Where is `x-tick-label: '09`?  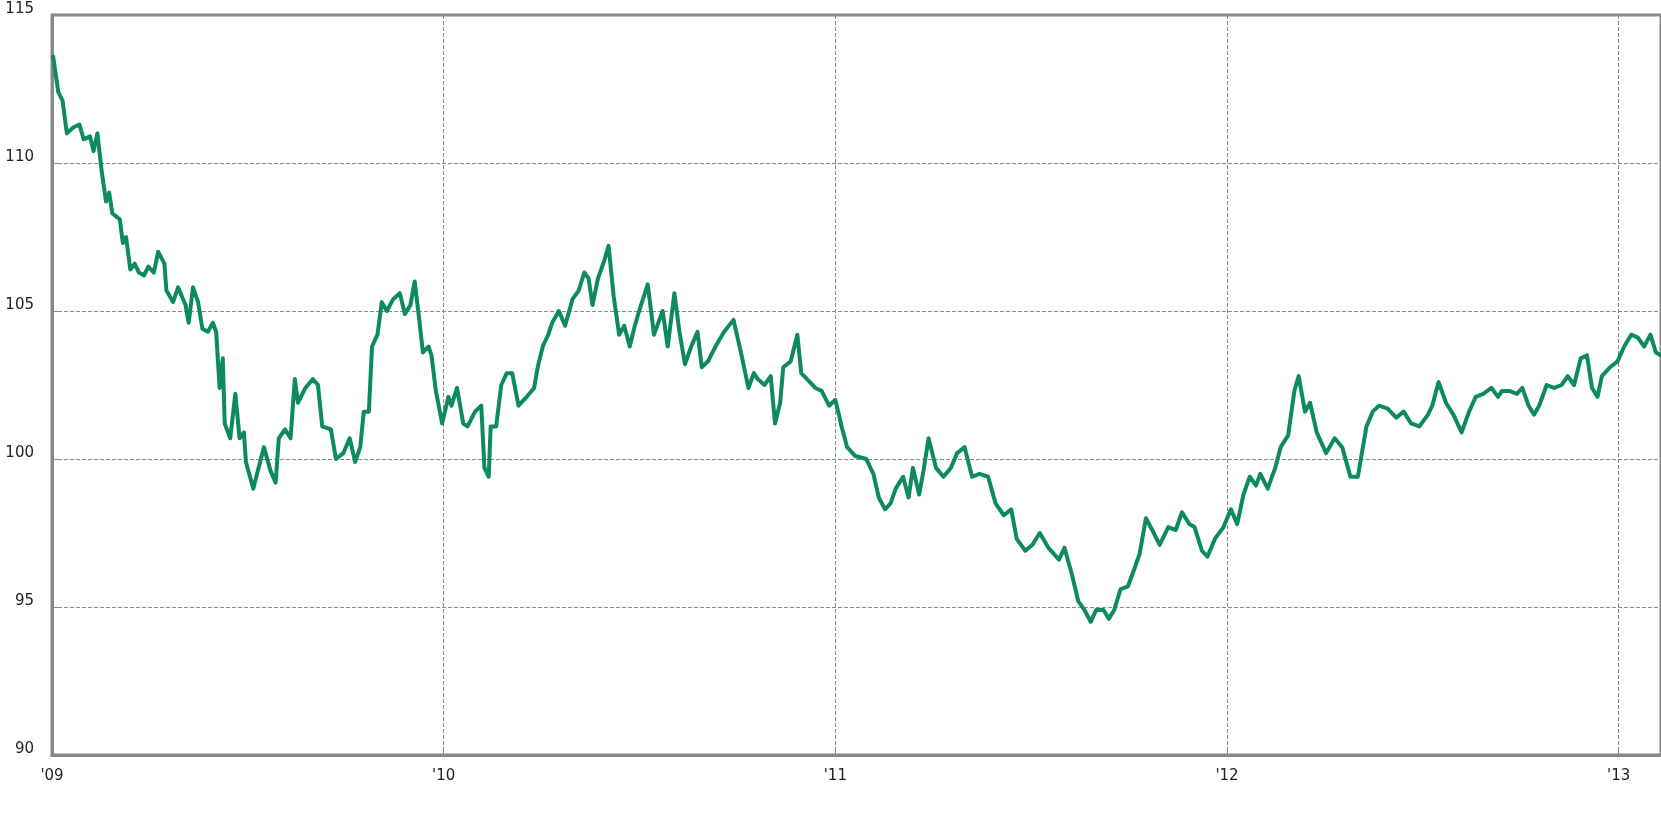 x-tick-label: '09 is located at coordinates (52, 774).